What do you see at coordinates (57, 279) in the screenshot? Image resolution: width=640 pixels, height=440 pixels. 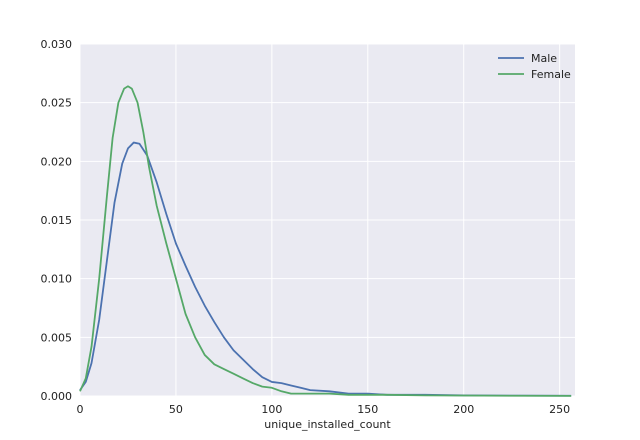 I see `y-tick-label: 0.010` at bounding box center [57, 279].